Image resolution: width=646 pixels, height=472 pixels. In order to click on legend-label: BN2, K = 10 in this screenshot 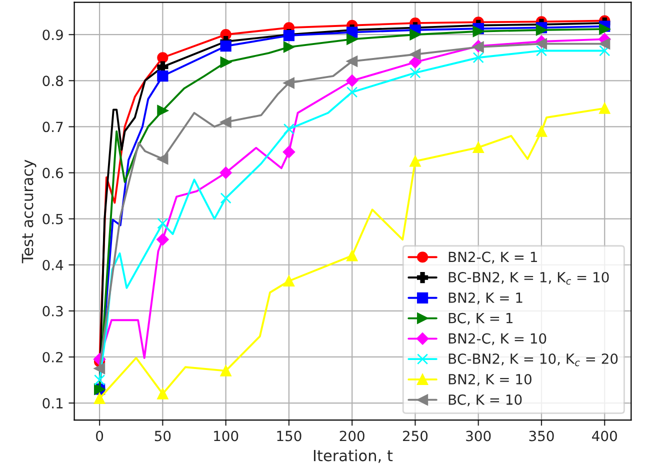, I will do `click(490, 380)`.